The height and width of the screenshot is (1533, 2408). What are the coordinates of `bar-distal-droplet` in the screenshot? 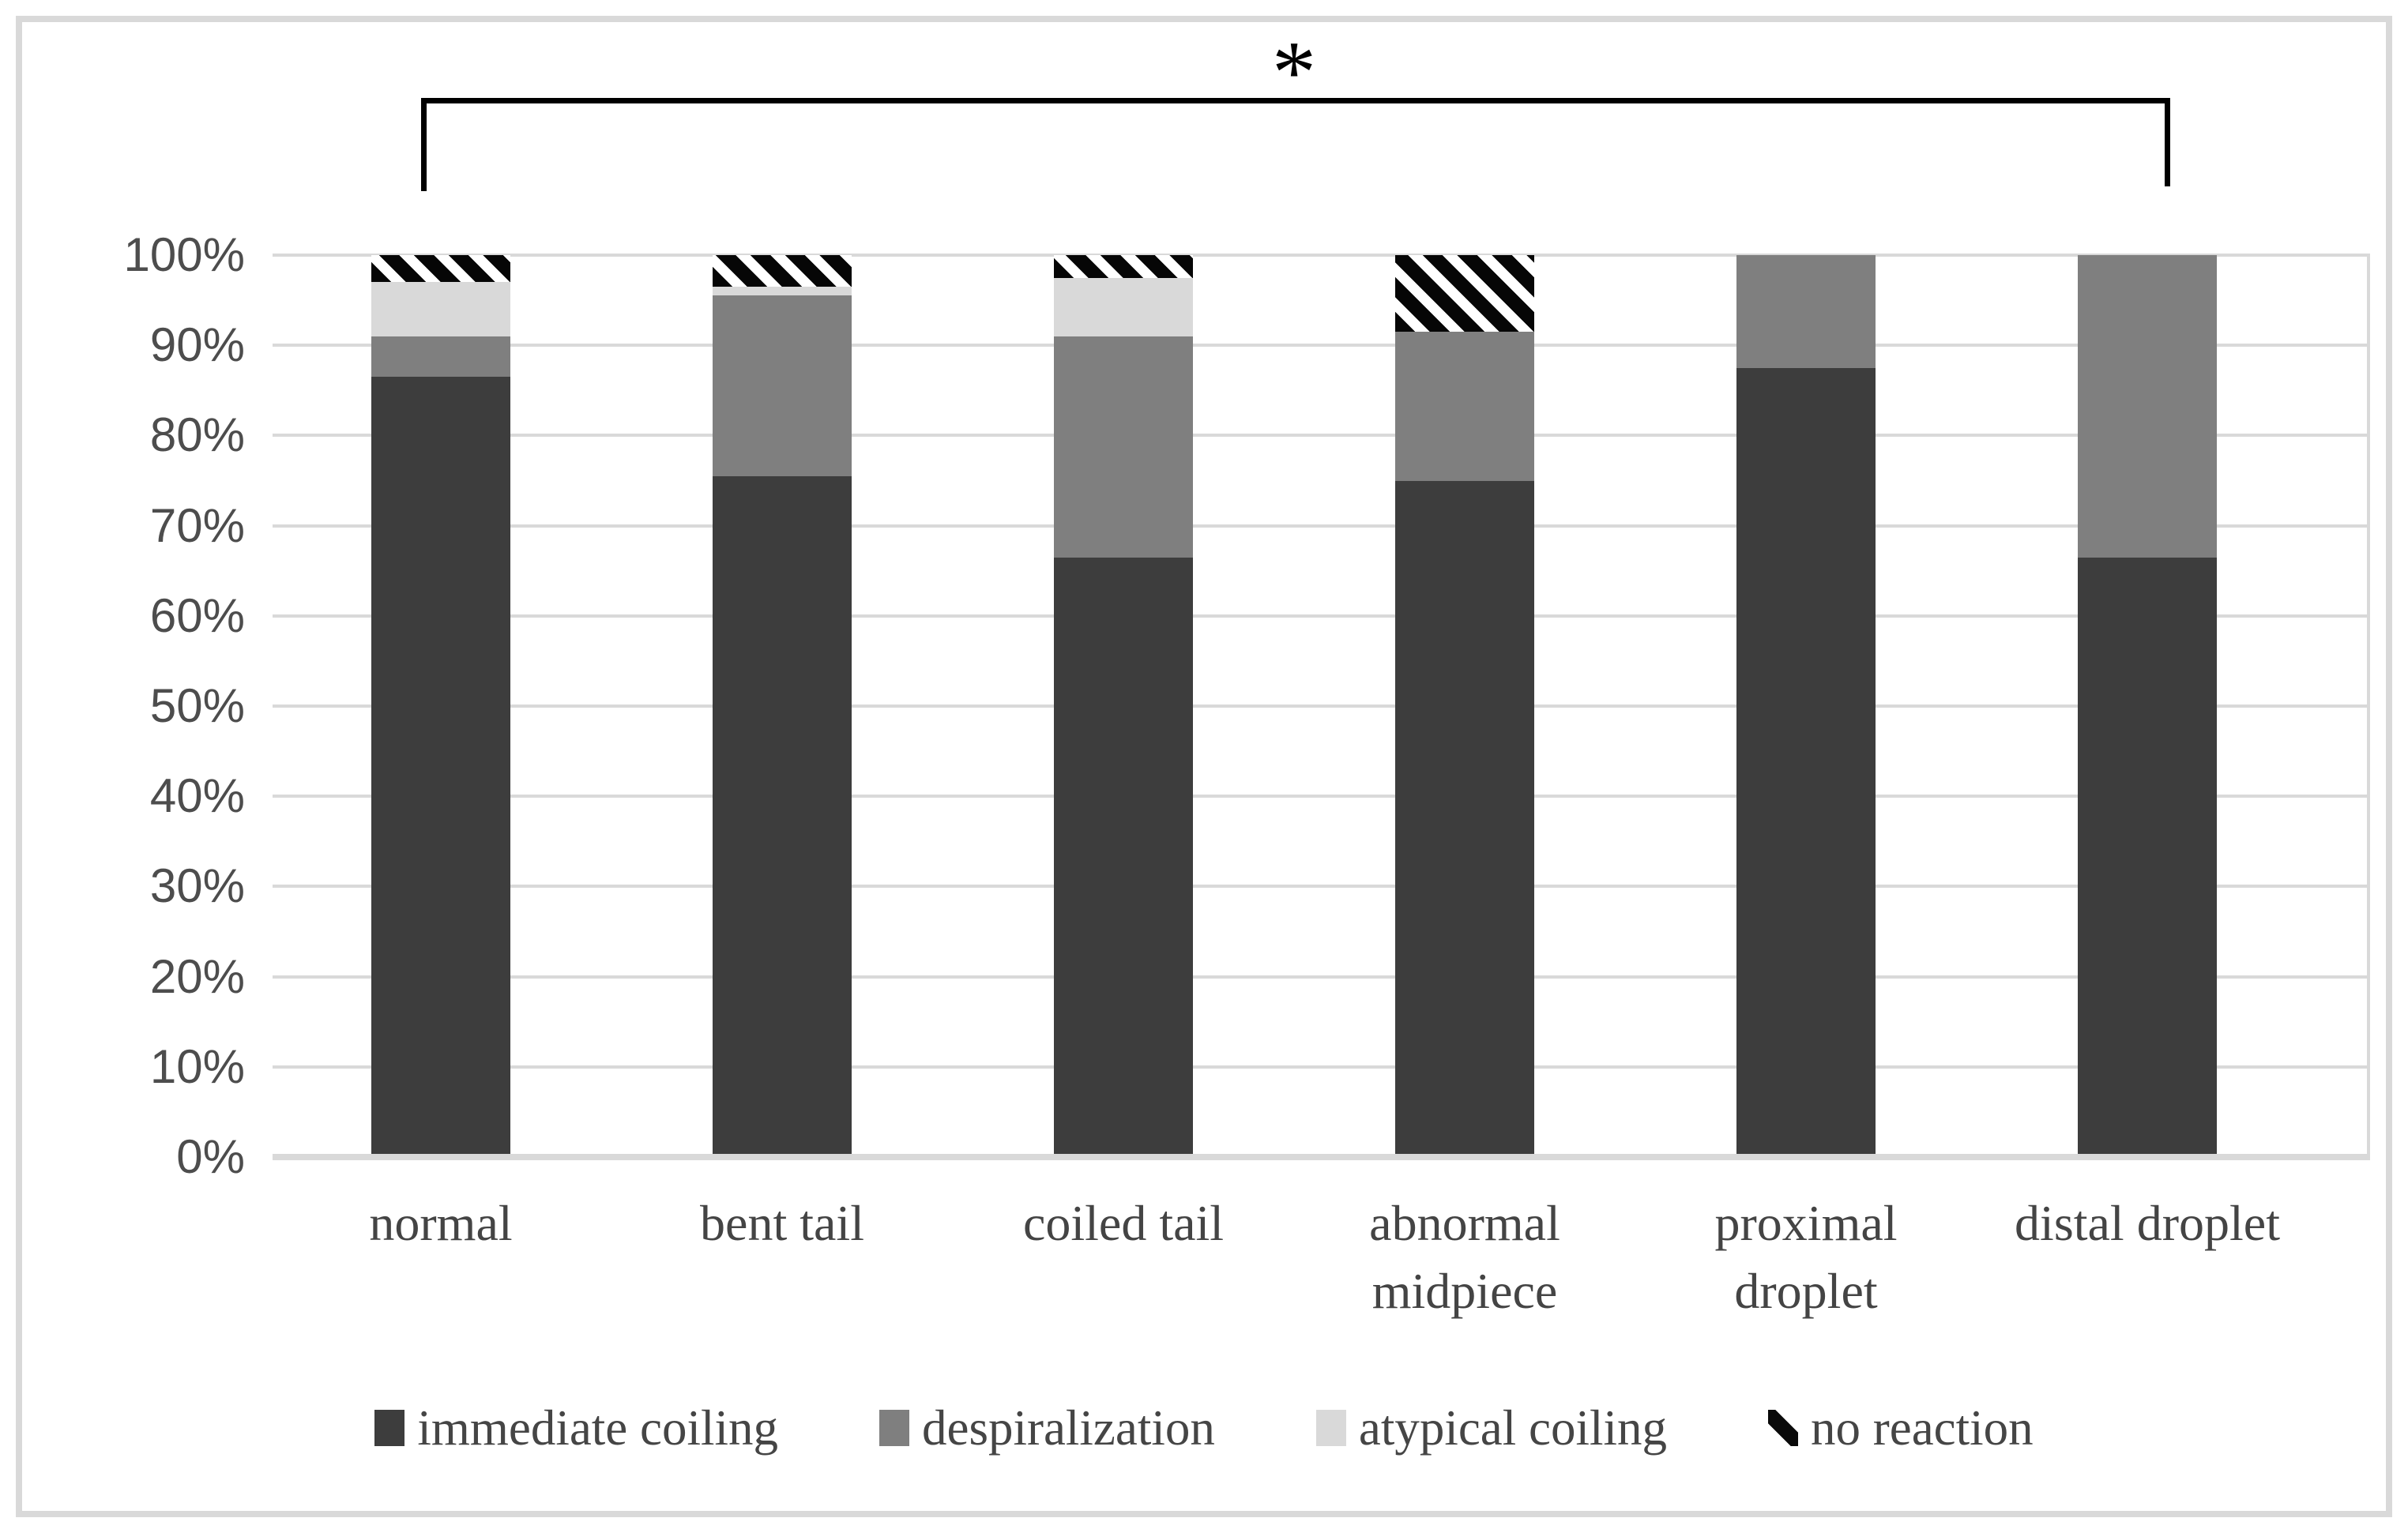 It's located at (2147, 706).